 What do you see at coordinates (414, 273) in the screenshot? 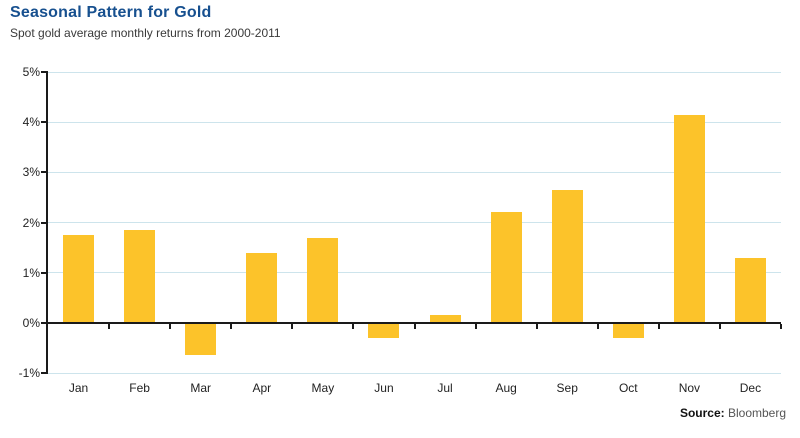
I see `gridline-1%` at bounding box center [414, 273].